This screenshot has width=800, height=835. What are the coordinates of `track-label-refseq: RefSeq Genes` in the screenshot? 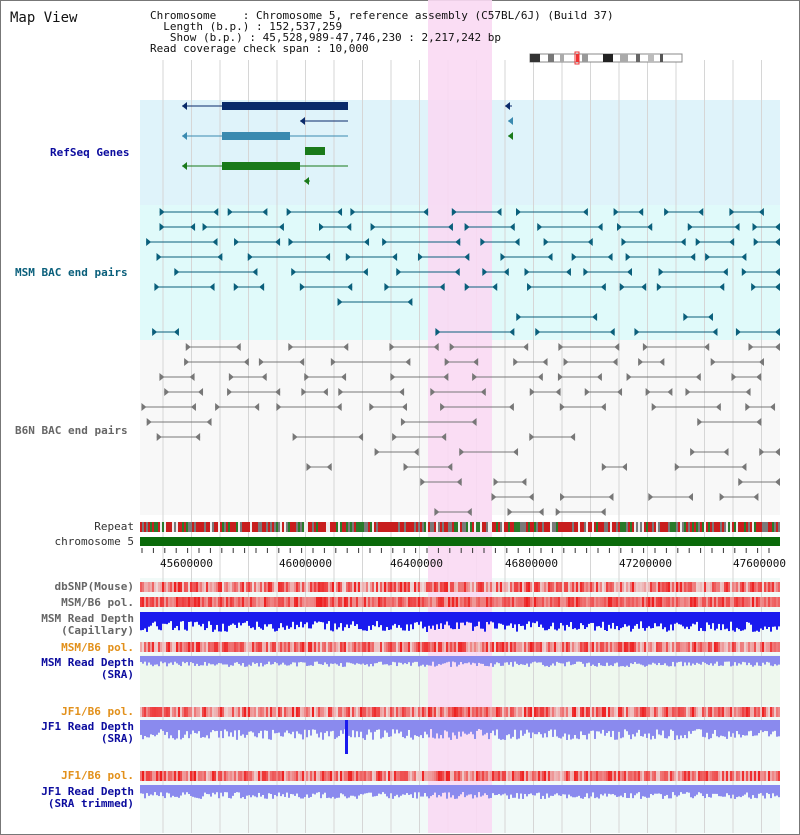 It's located at (90, 152).